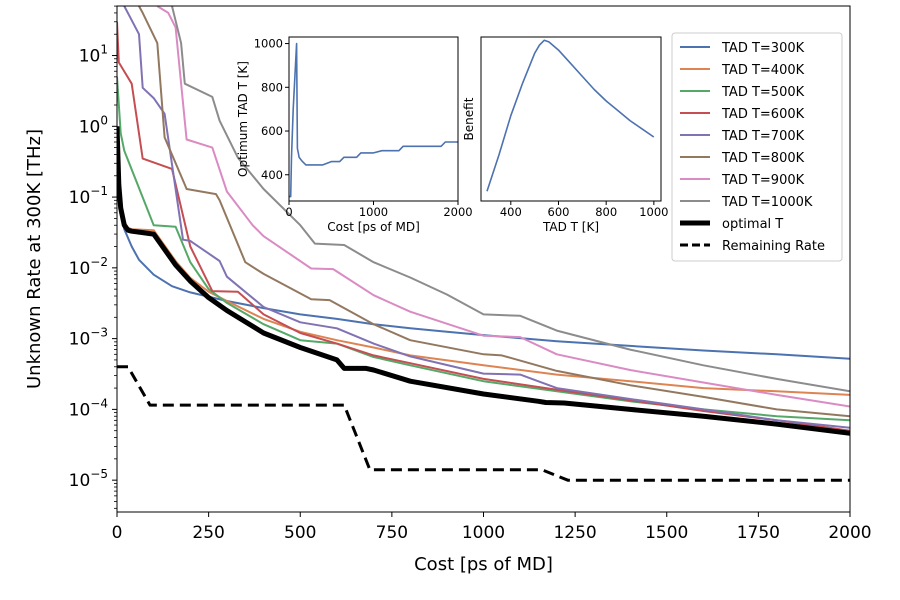 This screenshot has width=900, height=600. What do you see at coordinates (117, 533) in the screenshot?
I see `x-tick-label: 0` at bounding box center [117, 533].